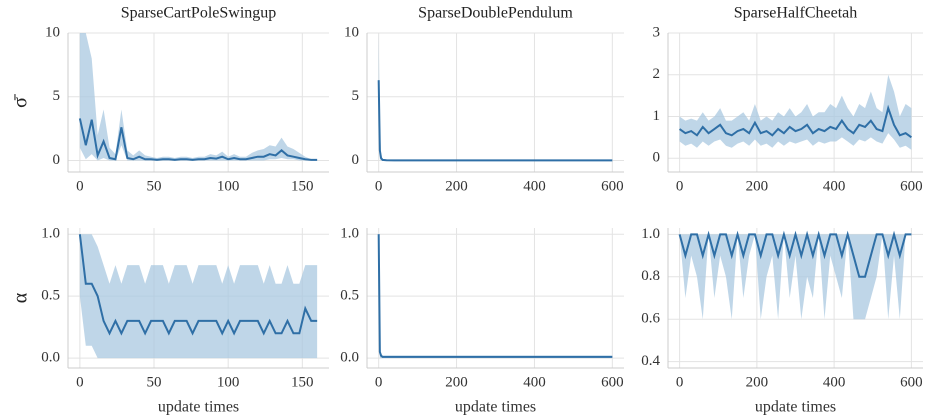 This screenshot has height=420, width=935. I want to click on chart-title: SparseHalfCheetah, so click(796, 13).